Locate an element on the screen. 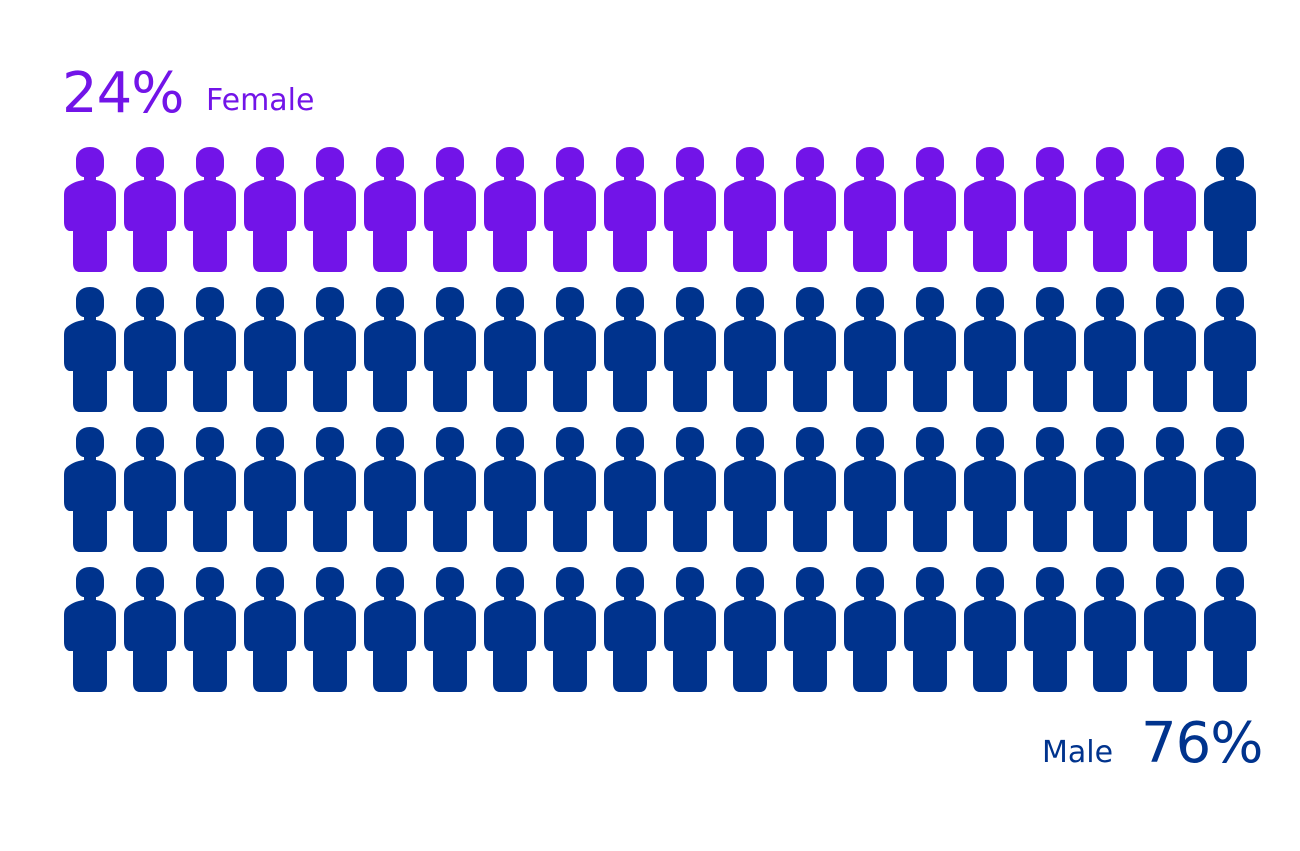 Image resolution: width=1300 pixels, height=851 pixels. female-label: Female is located at coordinates (260, 100).